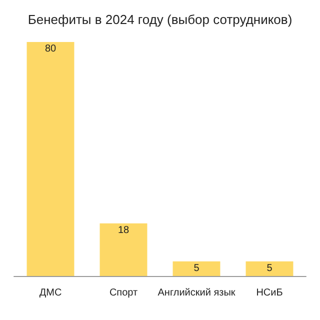 The width and height of the screenshot is (320, 320). I want to click on x-tick-label: Английский язык, so click(197, 293).